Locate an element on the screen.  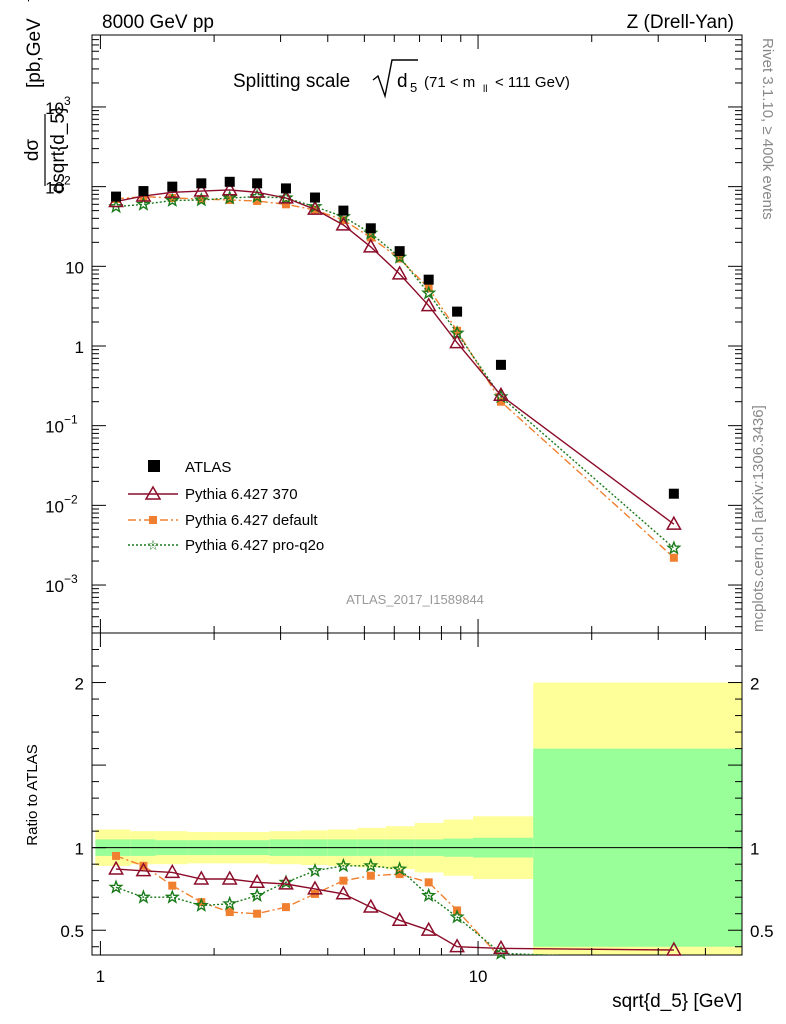
y-axis-label-bottom: Ratio to ATLAS is located at coordinates (32, 794).